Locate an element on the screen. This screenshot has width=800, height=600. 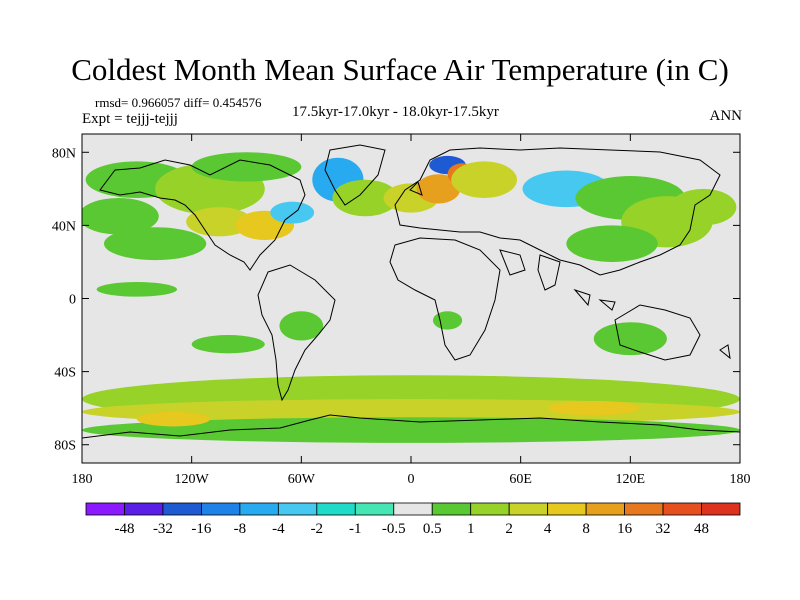
season-label: ANN is located at coordinates (726, 116).